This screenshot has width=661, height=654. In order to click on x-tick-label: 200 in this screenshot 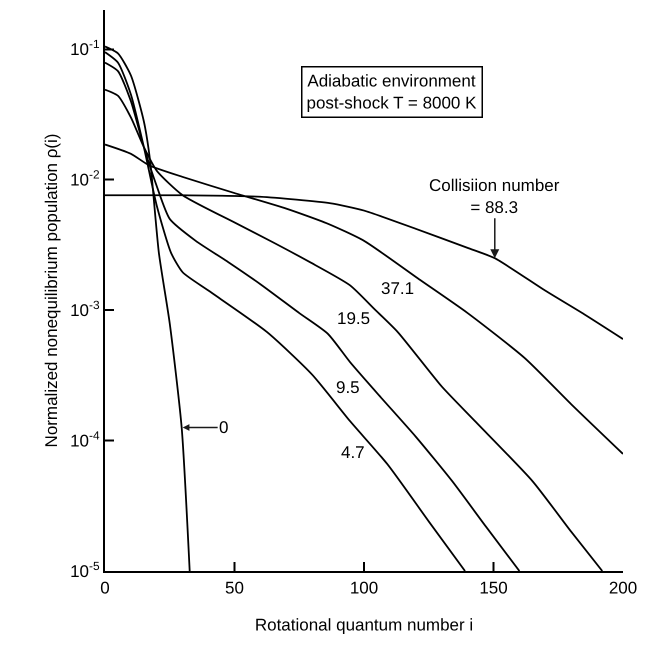, I will do `click(623, 588)`.